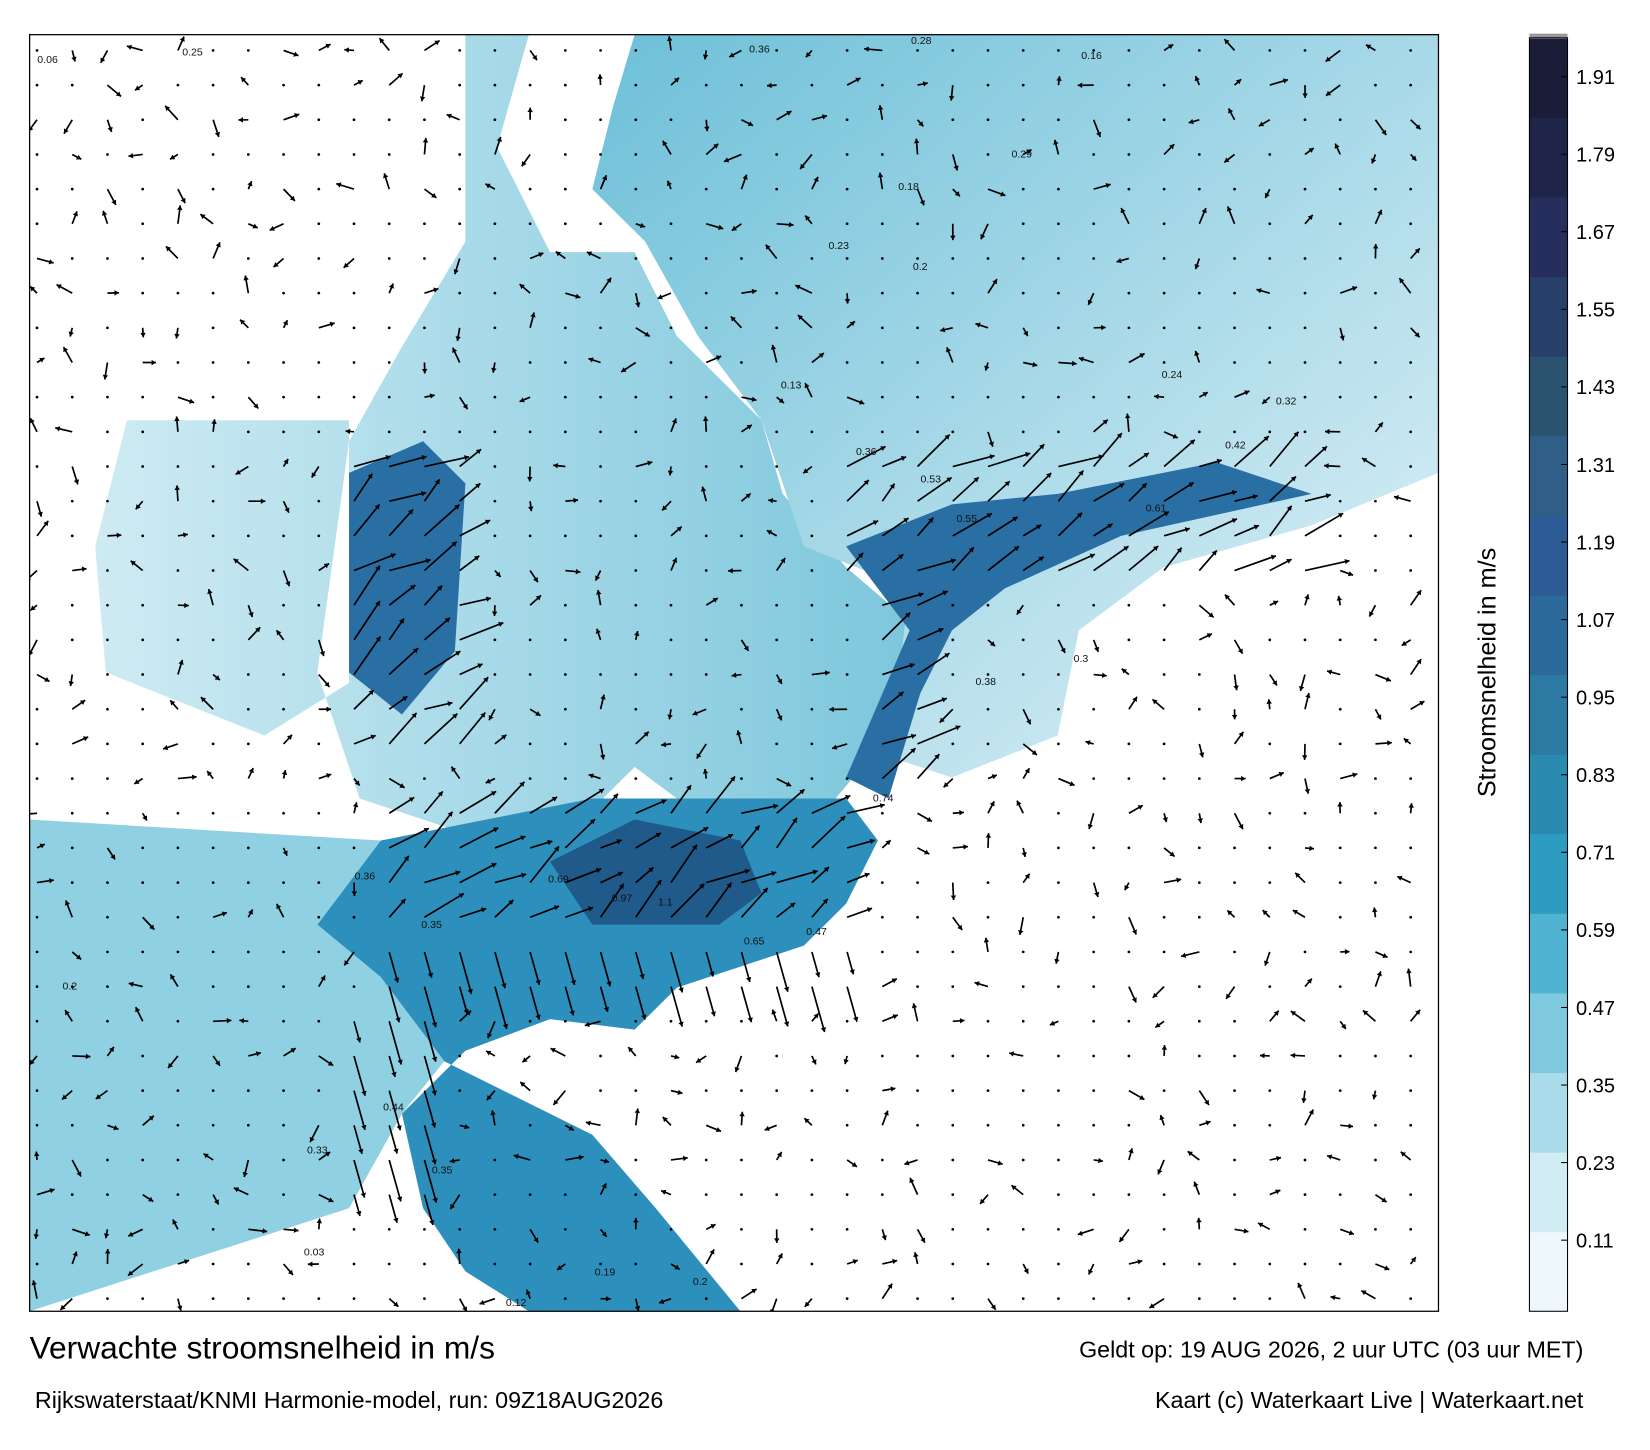 This screenshot has width=1650, height=1450. I want to click on inlet, so click(830, 620).